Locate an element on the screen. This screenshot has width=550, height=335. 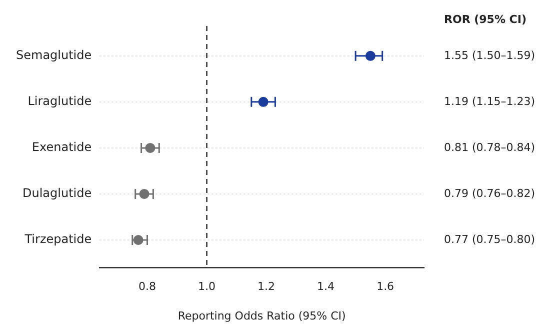
x-tick-label: 0.8 is located at coordinates (147, 287).